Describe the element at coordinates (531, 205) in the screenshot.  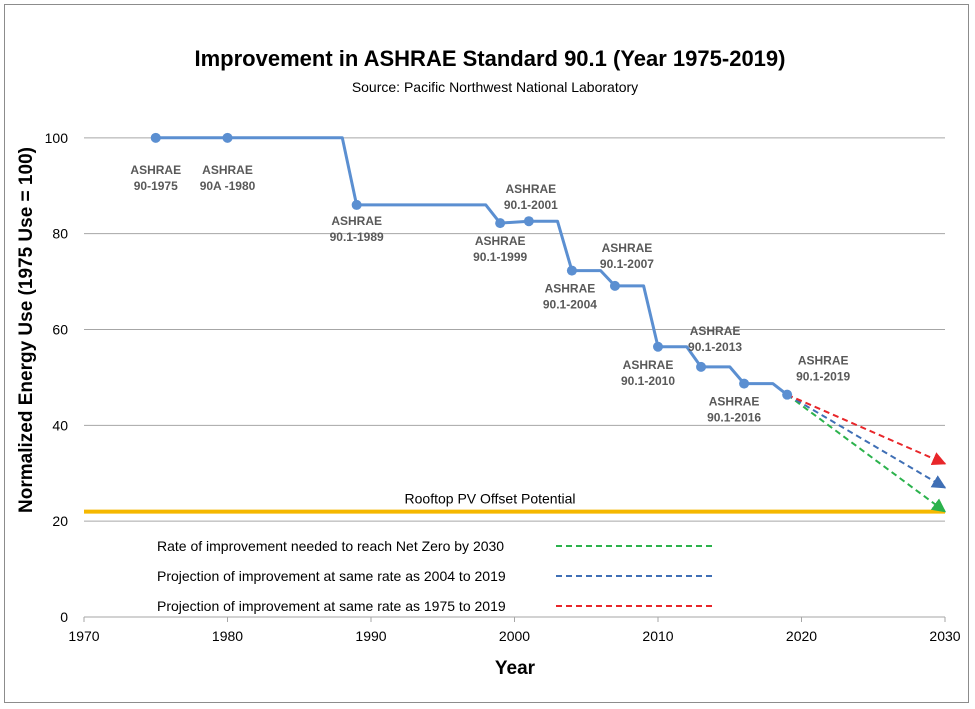
I see `marker-label-line: 90.1-2001` at that location.